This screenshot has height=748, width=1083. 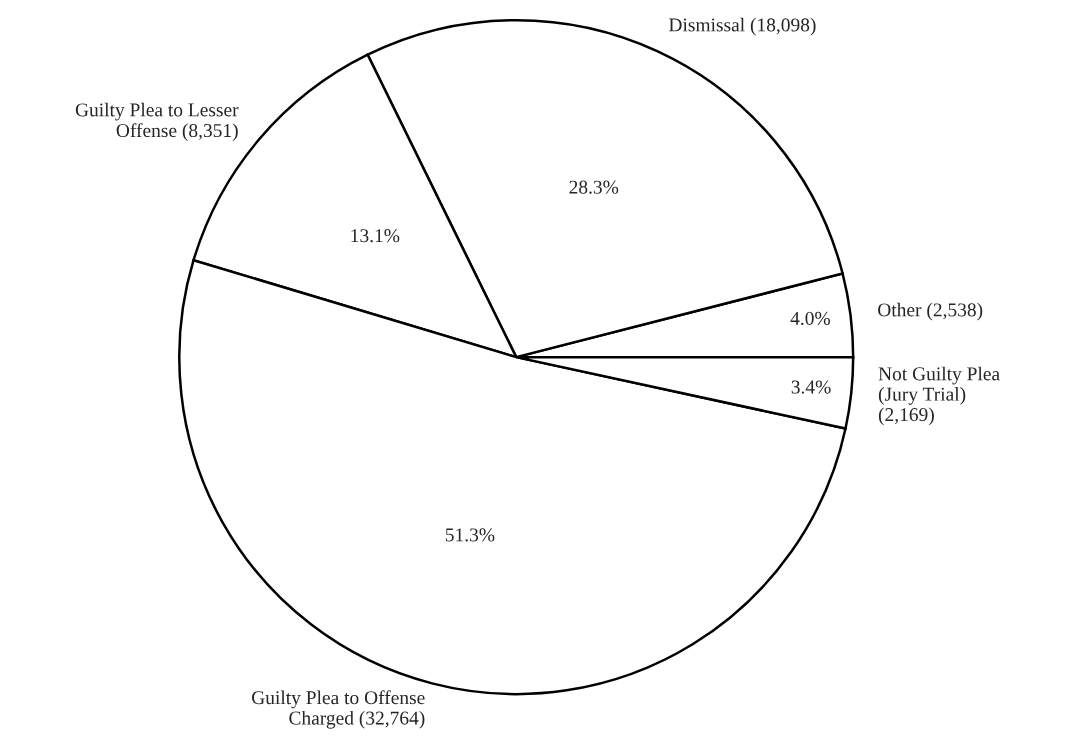 I want to click on slice-label: Guilty Plea to Lesser Offense (8,351), so click(x=157, y=122).